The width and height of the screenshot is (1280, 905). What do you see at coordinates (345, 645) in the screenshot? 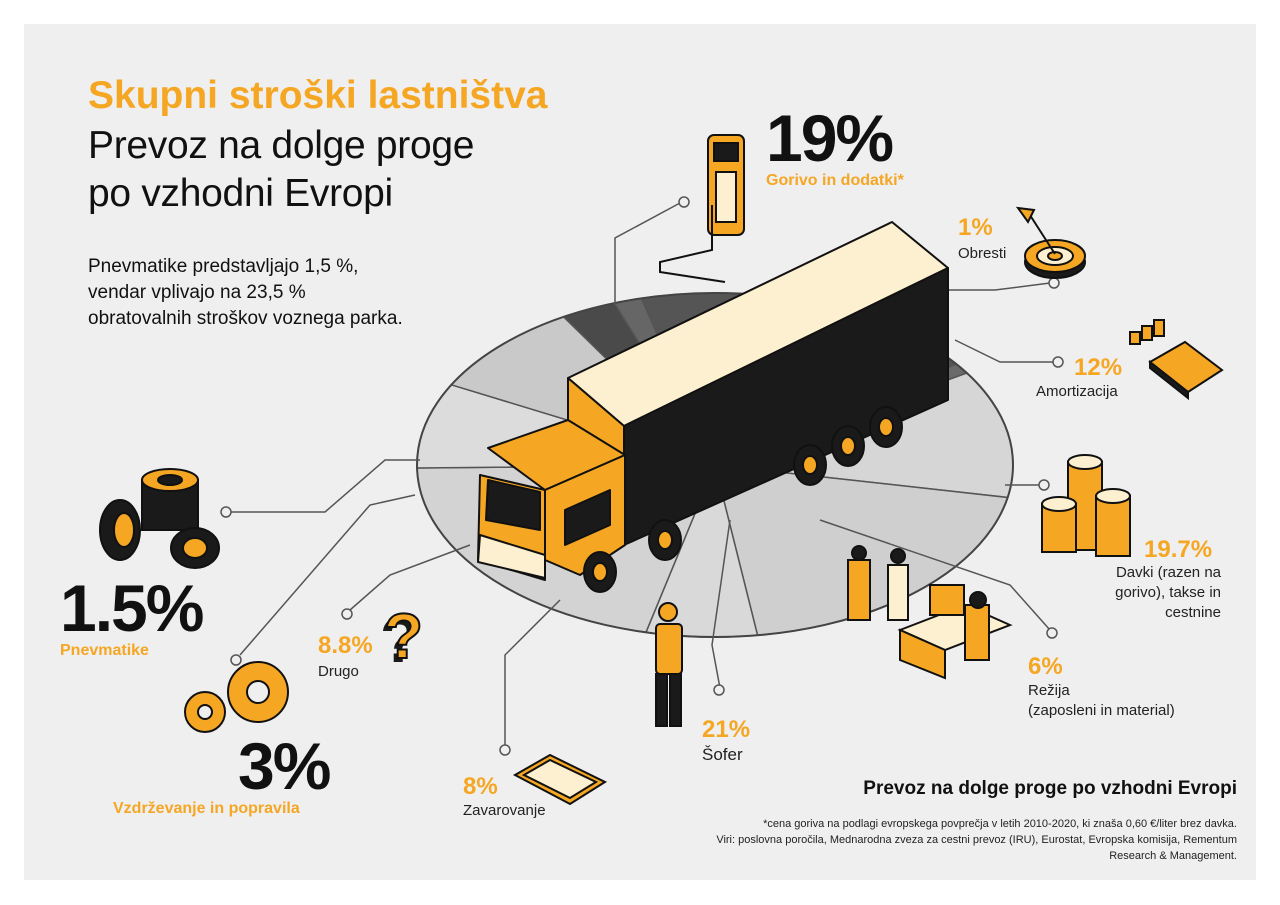
I see `other-percent: 8.8%` at bounding box center [345, 645].